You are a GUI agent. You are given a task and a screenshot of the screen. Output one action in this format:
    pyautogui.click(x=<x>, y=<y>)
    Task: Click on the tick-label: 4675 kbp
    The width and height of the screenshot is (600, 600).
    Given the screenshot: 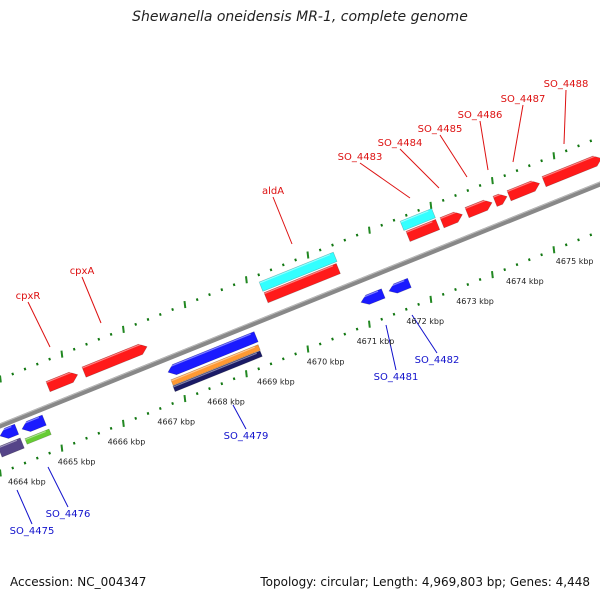 What is the action you would take?
    pyautogui.click(x=575, y=261)
    